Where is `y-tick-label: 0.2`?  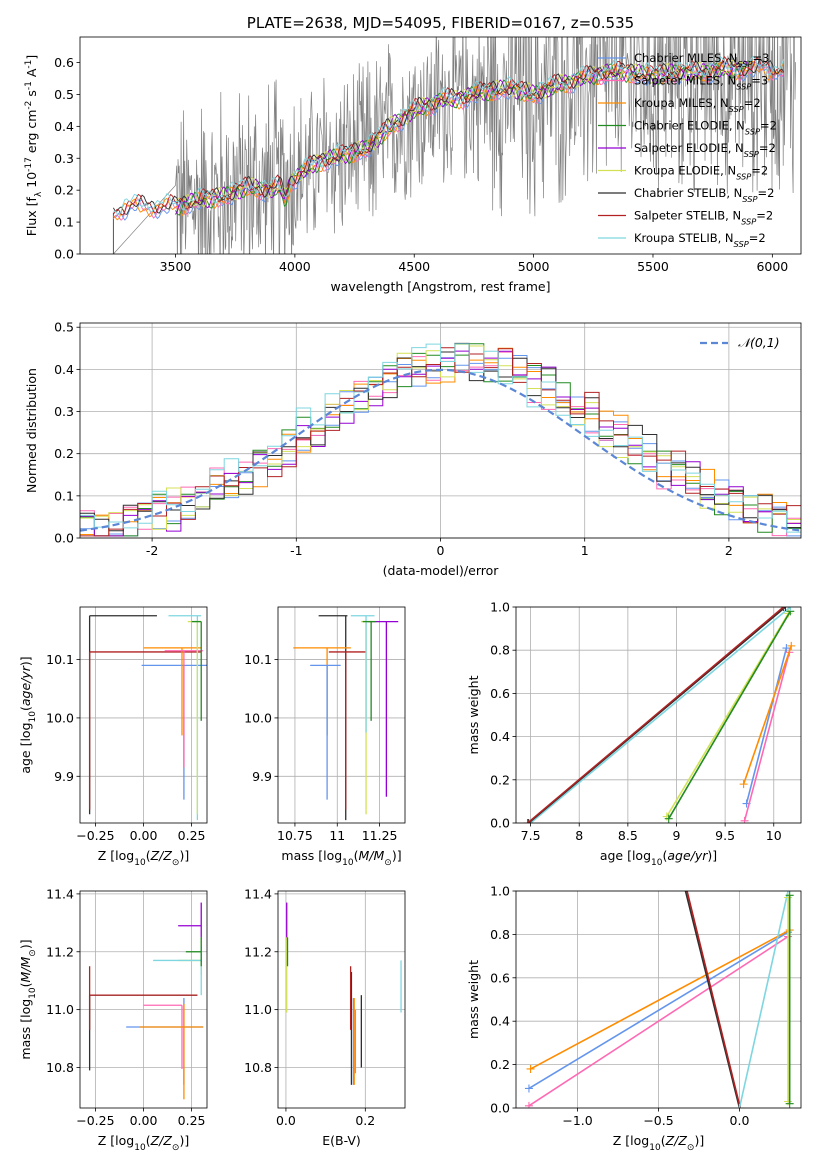
y-tick-label: 0.2 is located at coordinates (64, 190).